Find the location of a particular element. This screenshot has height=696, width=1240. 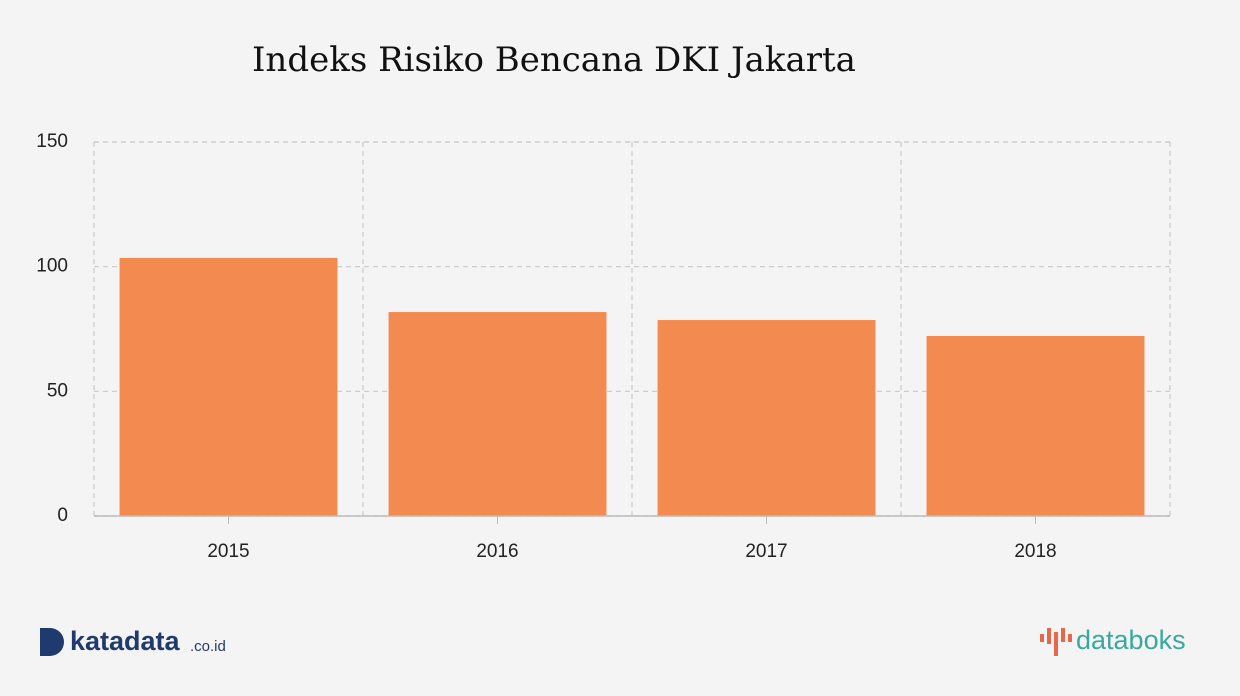

chart-title: Indeks Risiko Bencana DKI Jakarta is located at coordinates (554, 60).